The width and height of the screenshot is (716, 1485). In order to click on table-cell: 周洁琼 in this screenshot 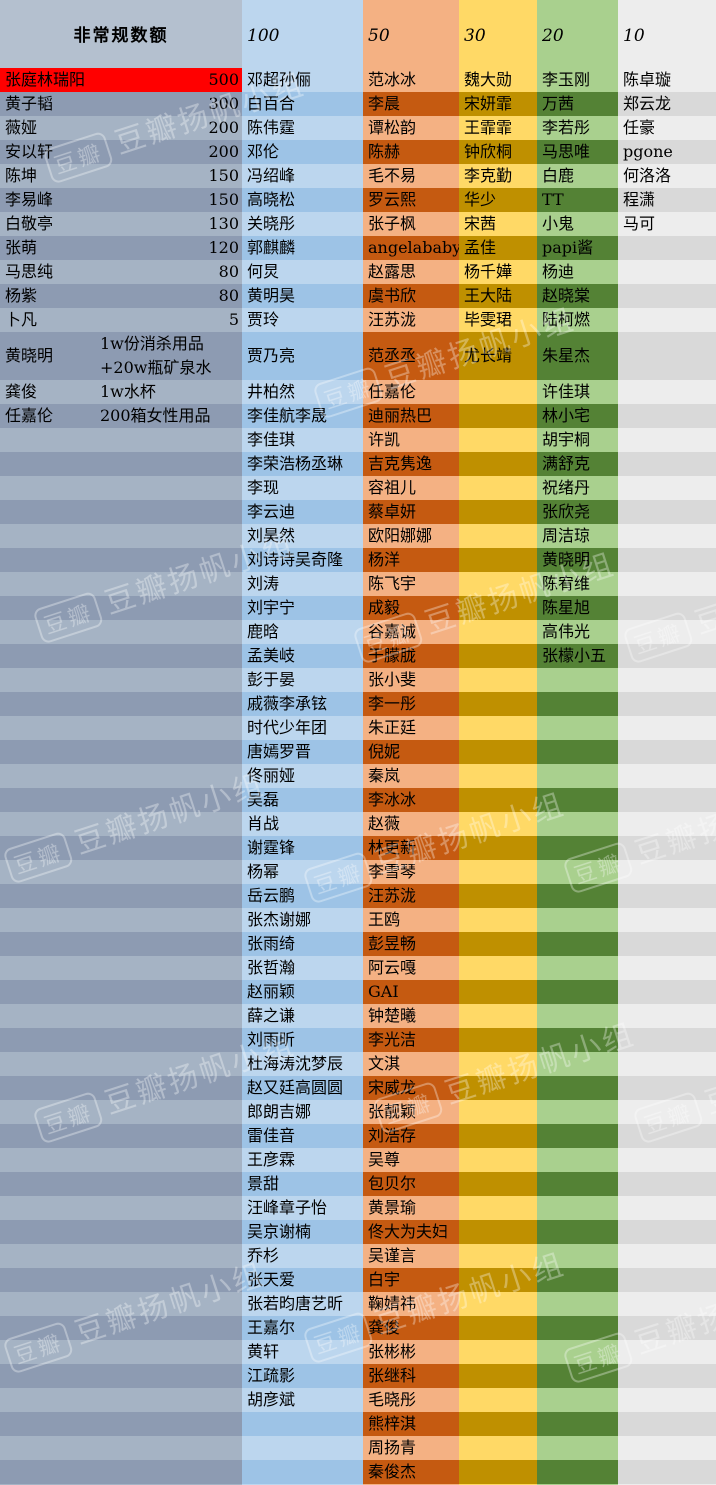, I will do `click(577, 536)`.